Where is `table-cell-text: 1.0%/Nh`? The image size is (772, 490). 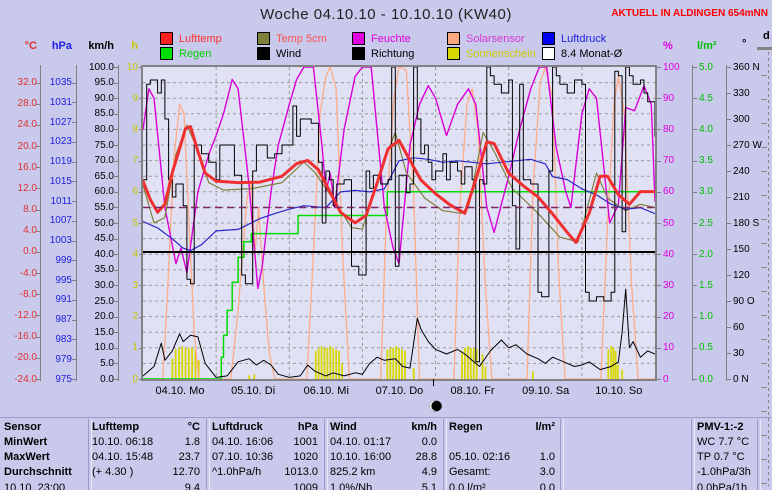
table-cell-text: 1.0%/Nh is located at coordinates (351, 486).